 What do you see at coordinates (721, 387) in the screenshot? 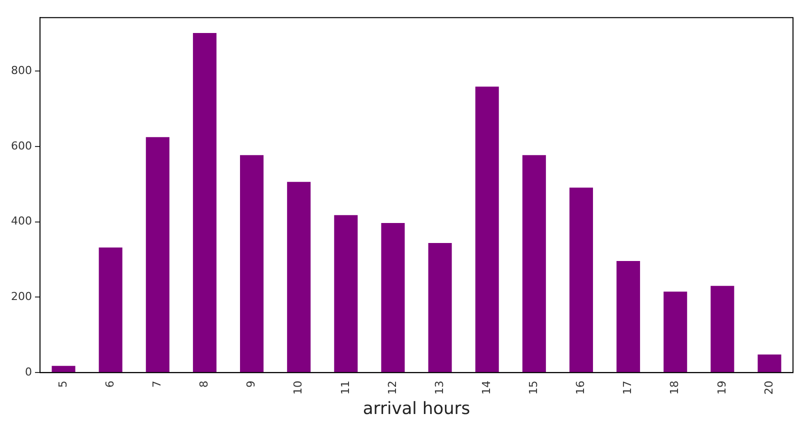
I see `x-tick-label: 19` at bounding box center [721, 387].